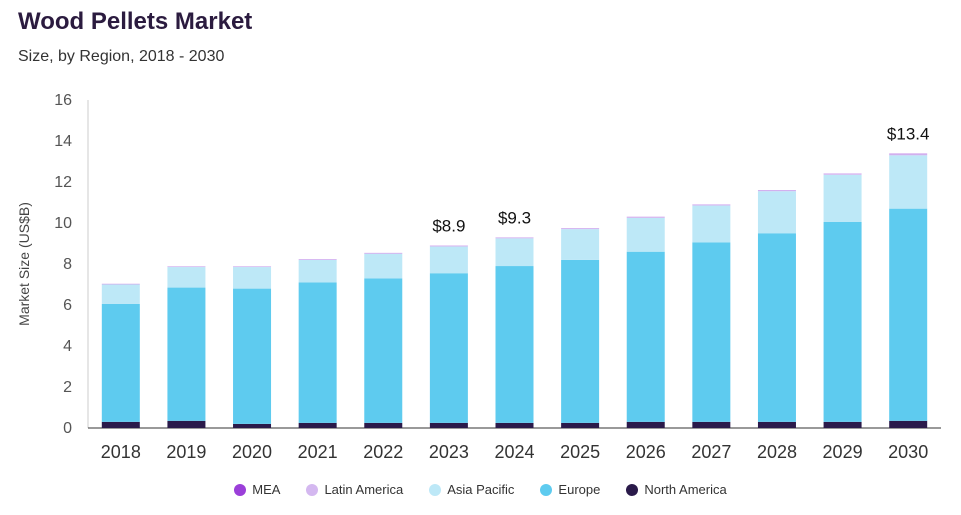 Image resolution: width=961 pixels, height=515 pixels. I want to click on legend-item-mea: MEA, so click(257, 489).